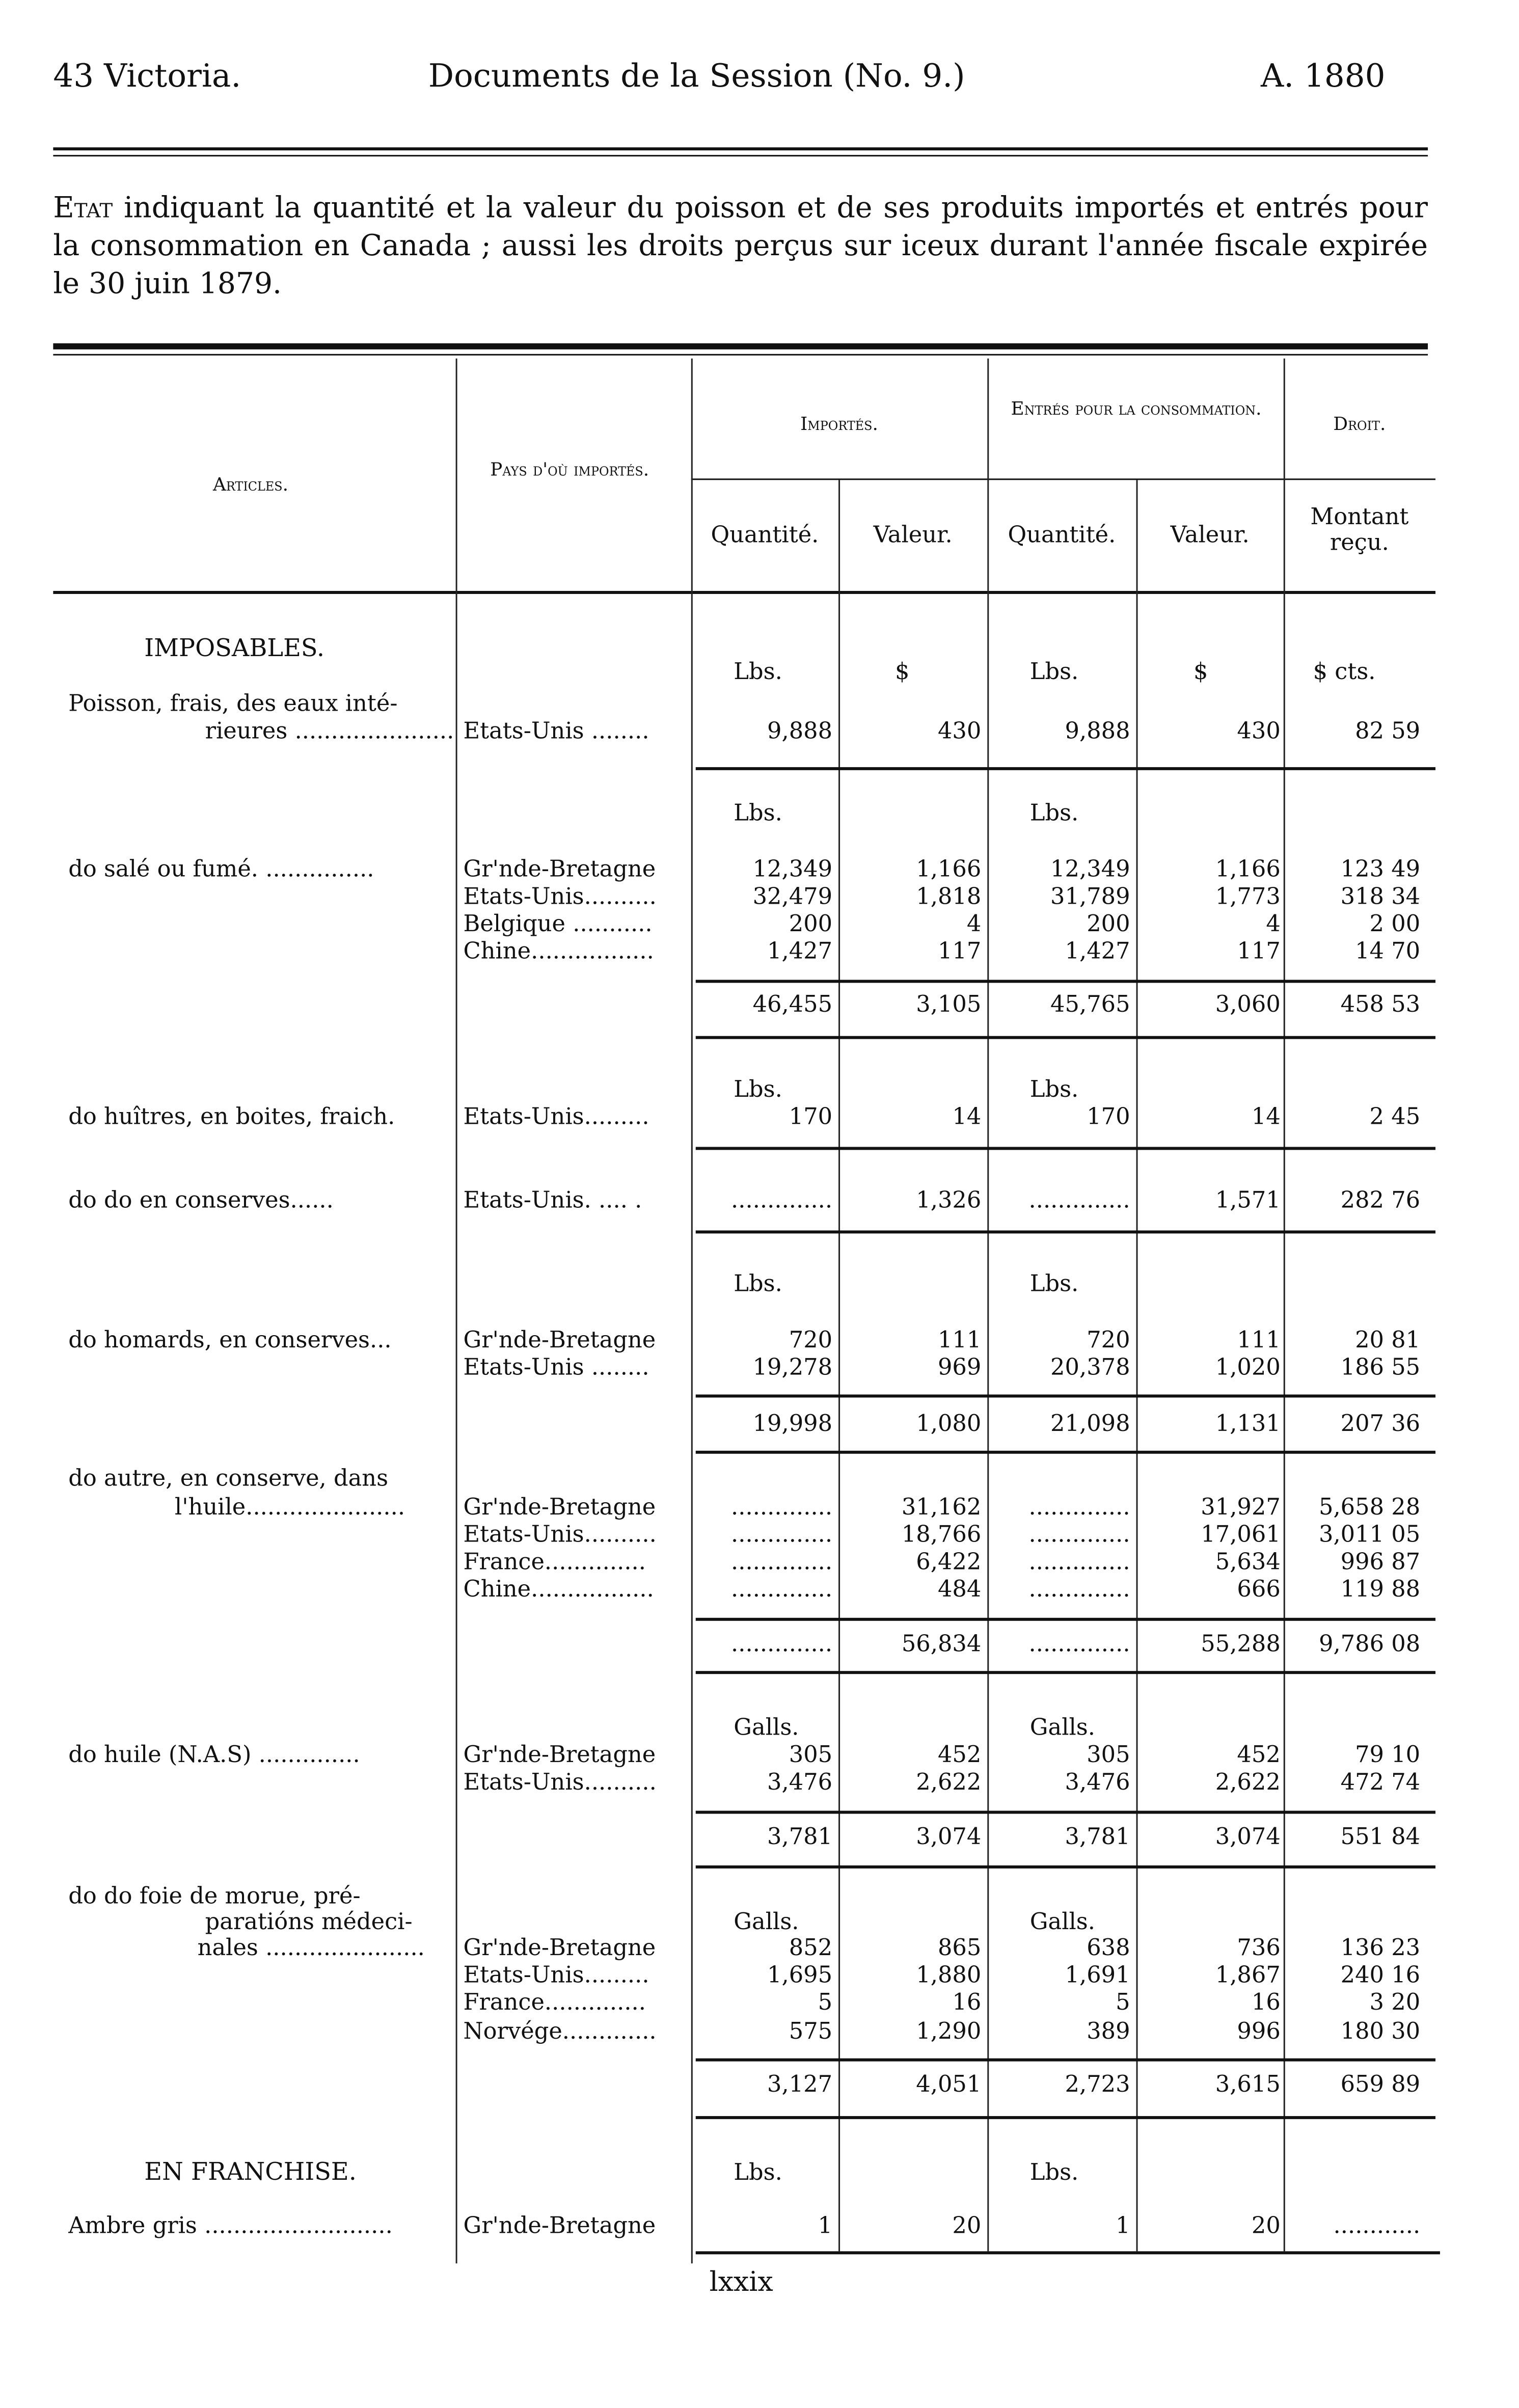 Image resolution: width=1519 pixels, height=2408 pixels. Describe the element at coordinates (759, 2084) in the screenshot. I see `total-row: 3,127 4,051 2,723 3,615 659 89` at that location.